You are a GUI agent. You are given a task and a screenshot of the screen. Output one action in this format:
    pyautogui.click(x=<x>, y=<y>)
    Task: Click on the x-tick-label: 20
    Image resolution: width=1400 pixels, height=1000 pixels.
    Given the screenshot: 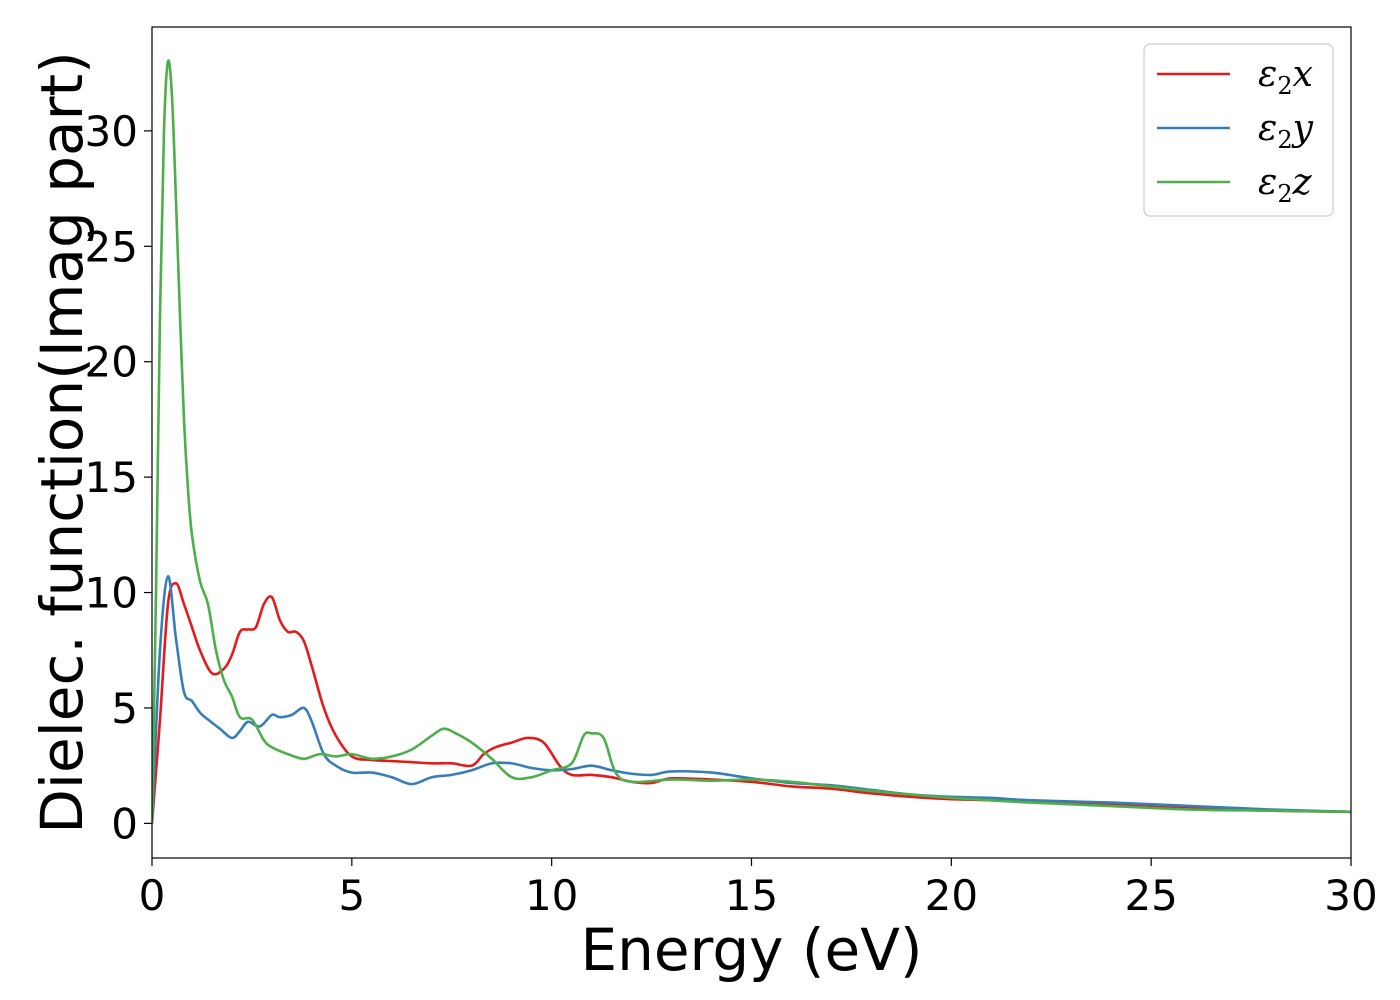 What is the action you would take?
    pyautogui.click(x=951, y=895)
    